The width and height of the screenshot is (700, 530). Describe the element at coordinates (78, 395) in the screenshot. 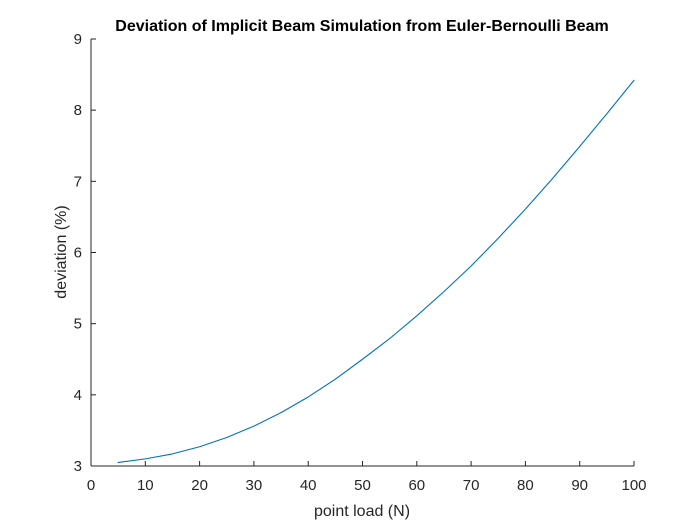

I see `y-tick-label: 4` at that location.